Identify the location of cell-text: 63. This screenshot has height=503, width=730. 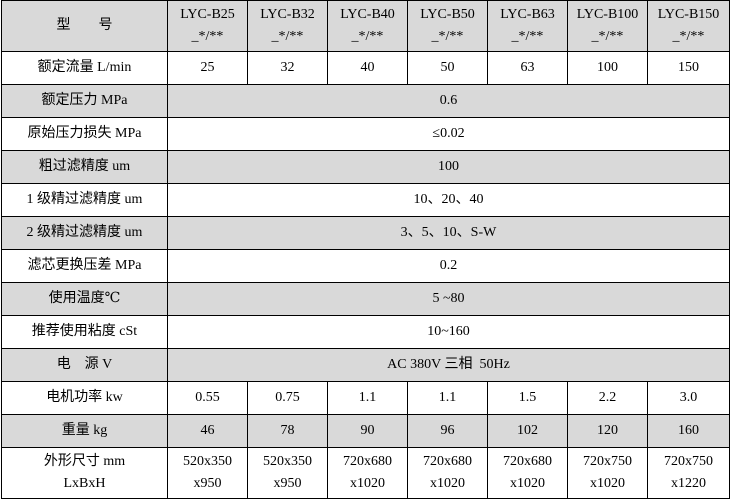
(527, 67).